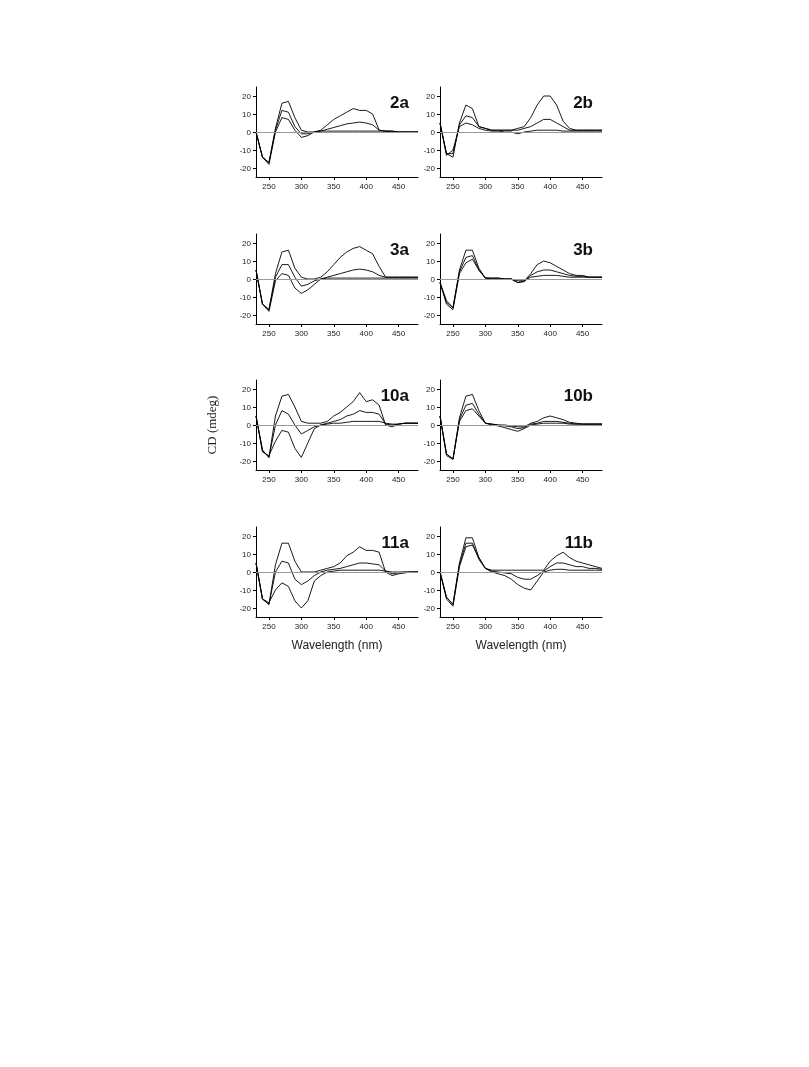 The width and height of the screenshot is (809, 1067). I want to click on chart-title: 2a, so click(400, 102).